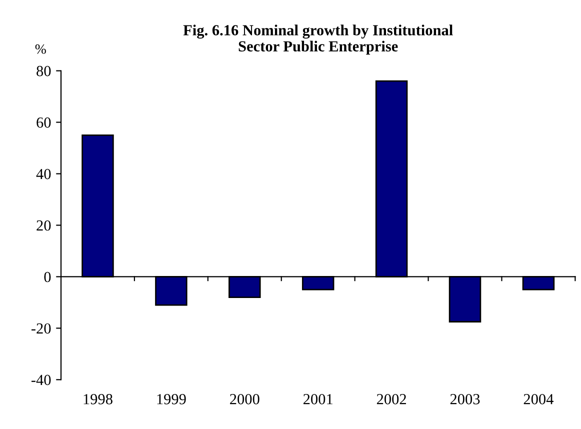  What do you see at coordinates (245, 399) in the screenshot?
I see `x-tick-label: 2000` at bounding box center [245, 399].